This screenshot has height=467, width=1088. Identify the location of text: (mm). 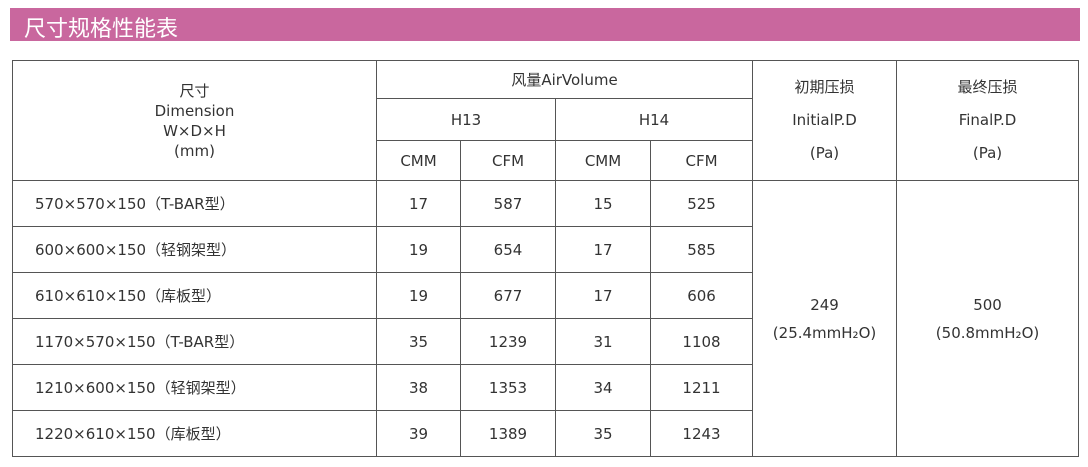
(194, 150).